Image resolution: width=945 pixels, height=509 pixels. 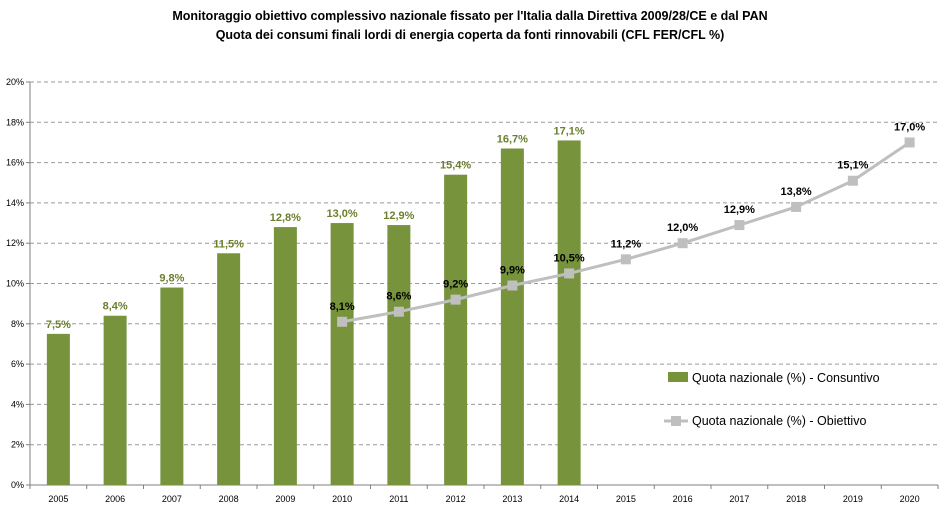 I want to click on bar-data-label: 7,5%, so click(x=58, y=325).